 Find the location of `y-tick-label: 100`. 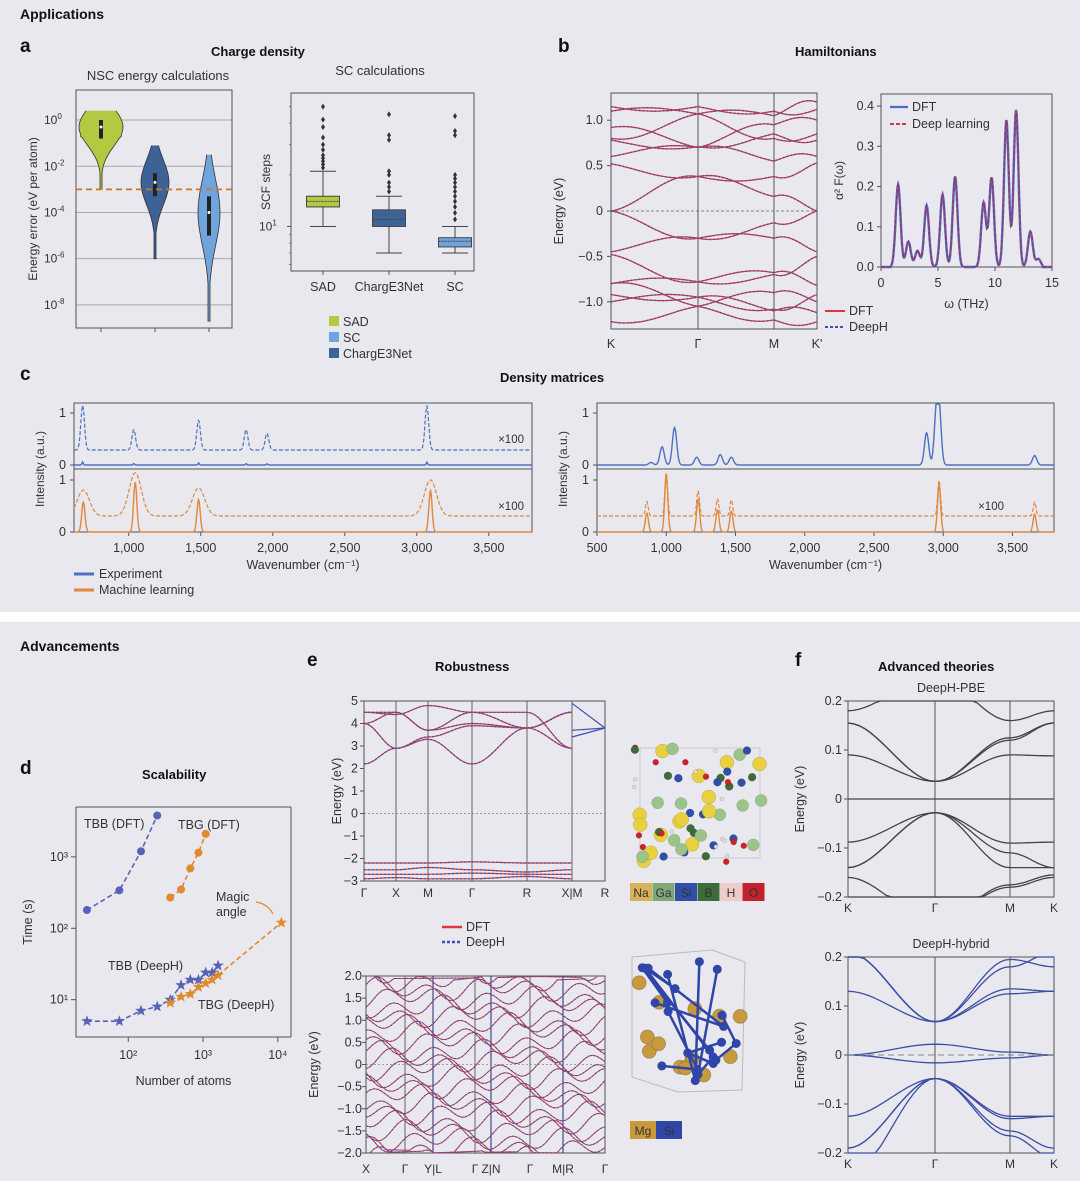

y-tick-label: 100 is located at coordinates (53, 119).